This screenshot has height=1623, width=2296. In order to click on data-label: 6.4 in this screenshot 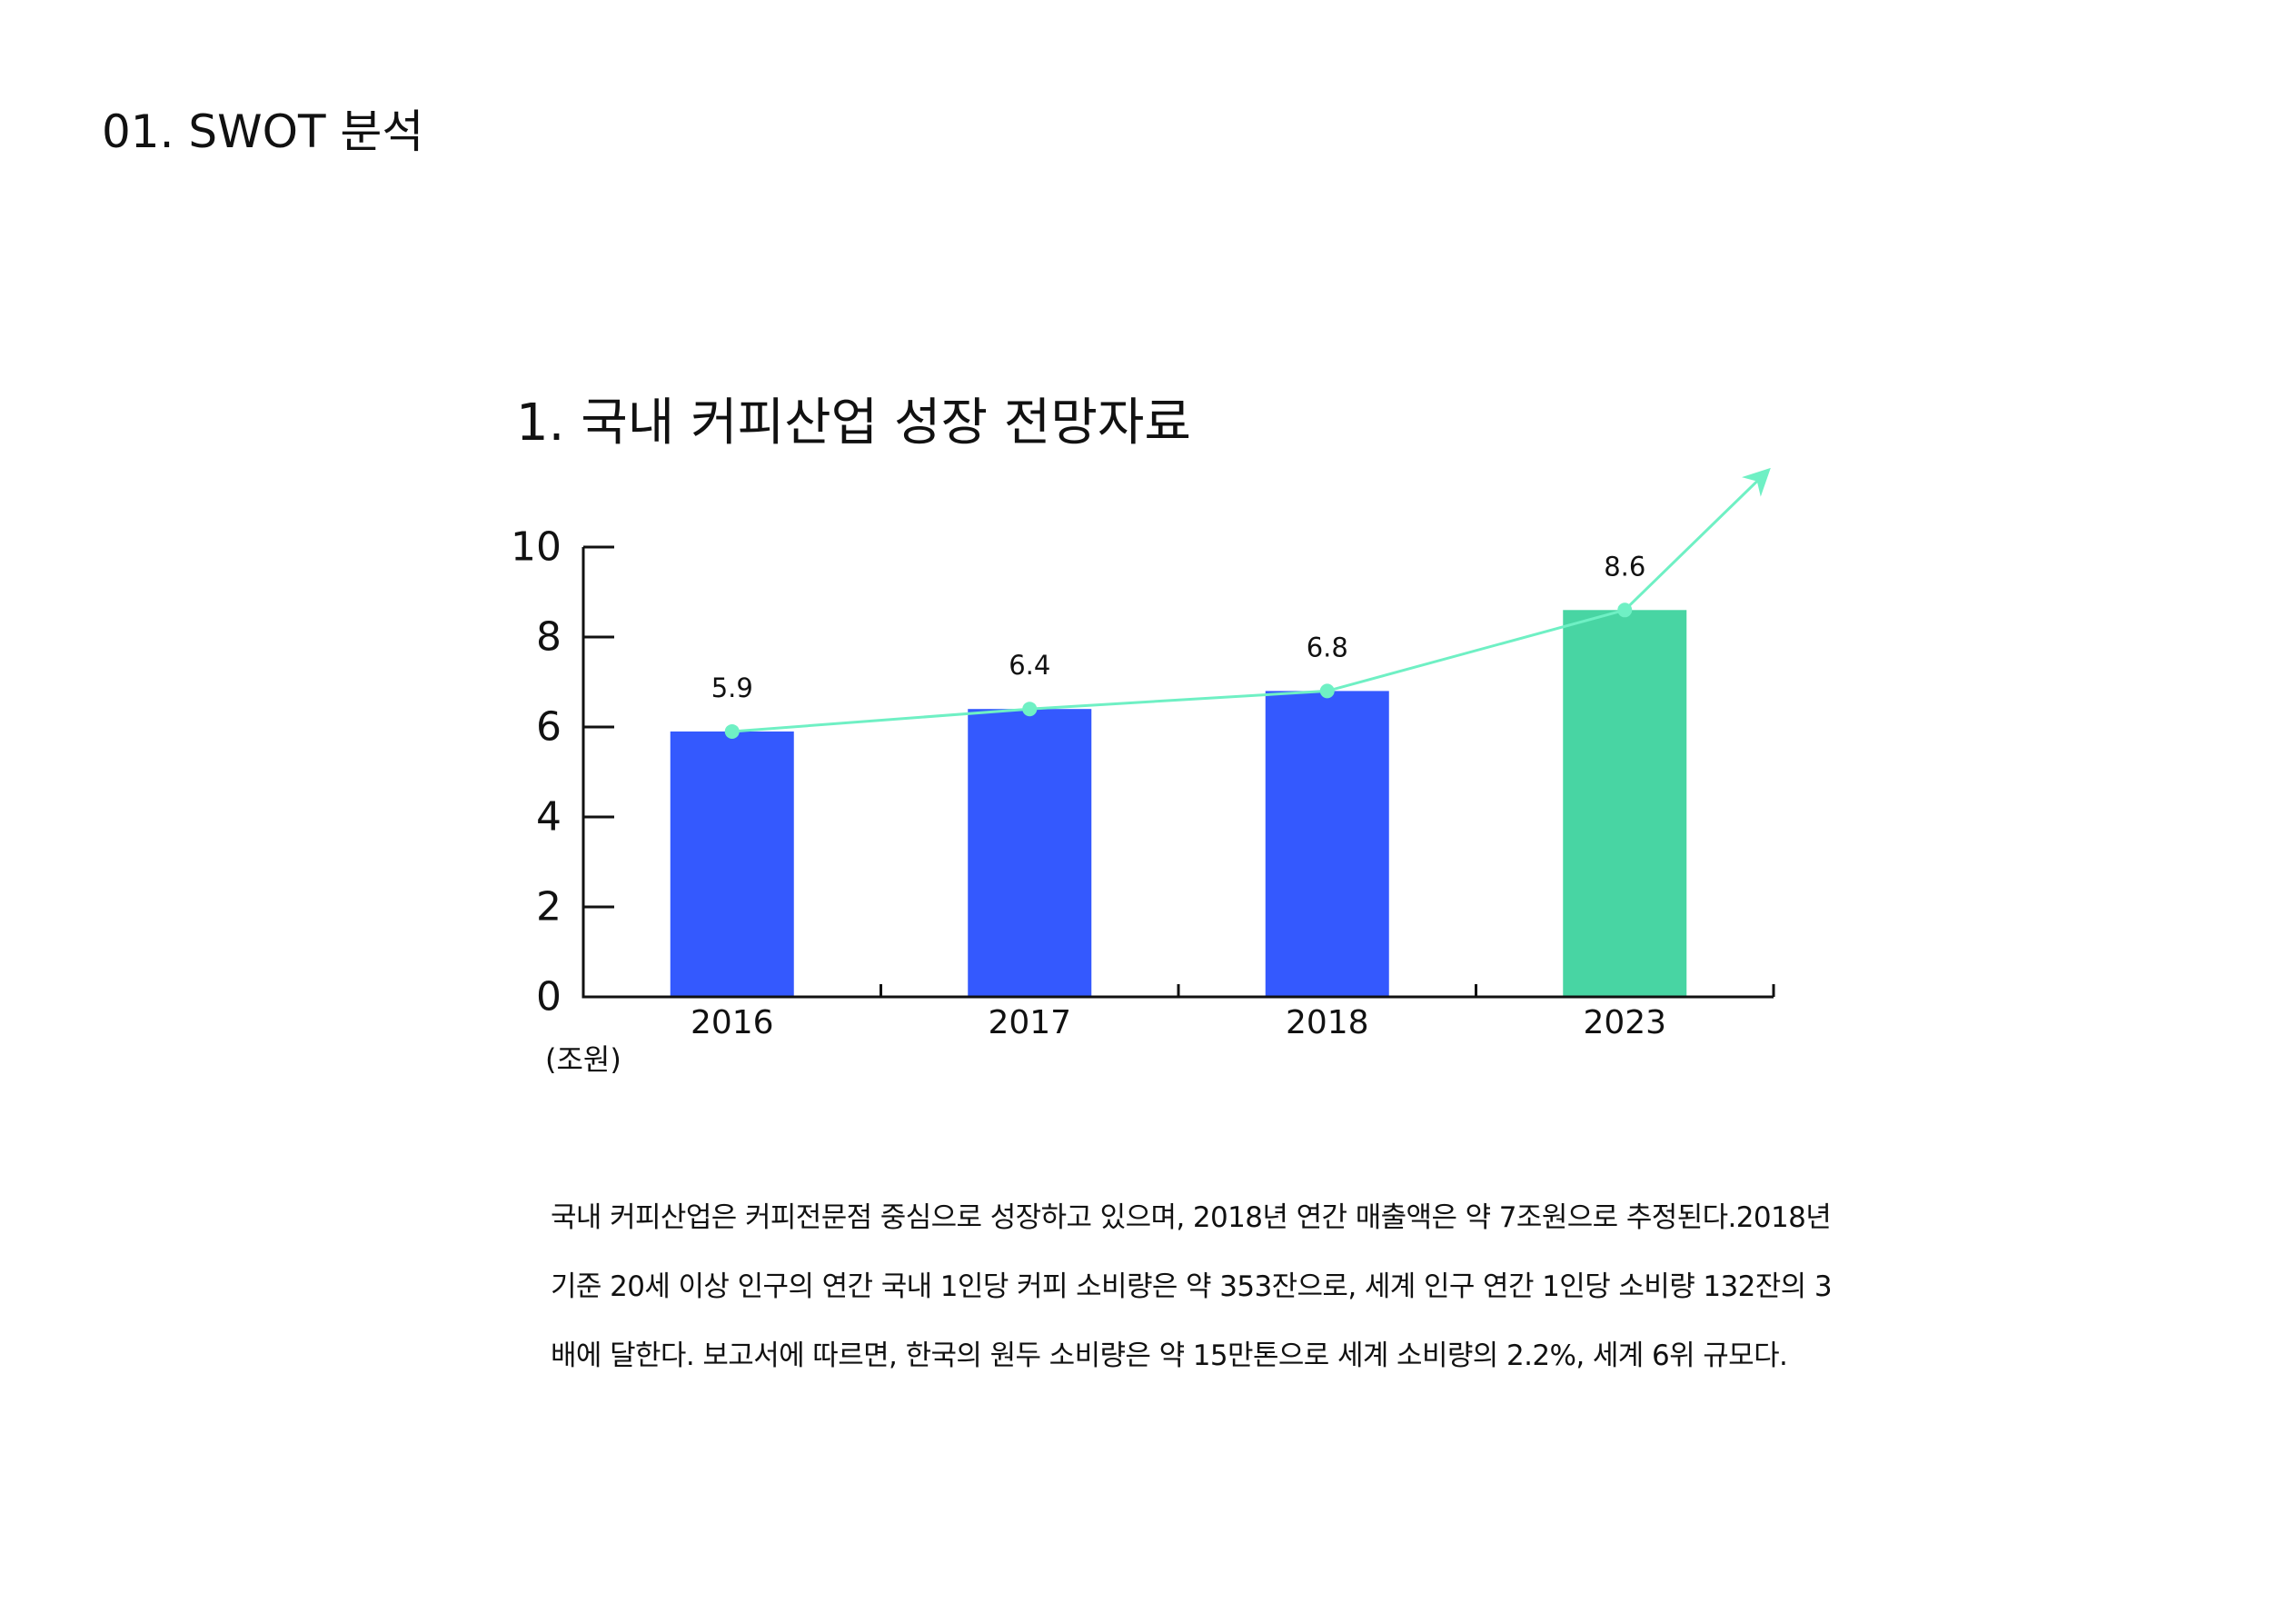, I will do `click(1029, 665)`.